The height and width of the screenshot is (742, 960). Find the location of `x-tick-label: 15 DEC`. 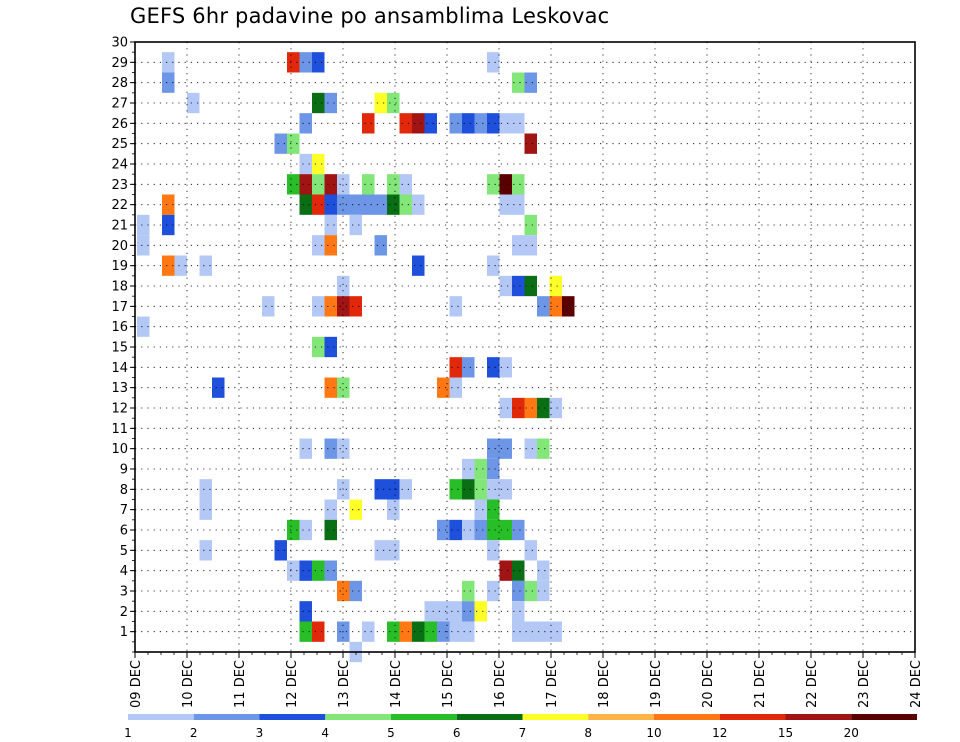

x-tick-label: 15 DEC is located at coordinates (448, 684).